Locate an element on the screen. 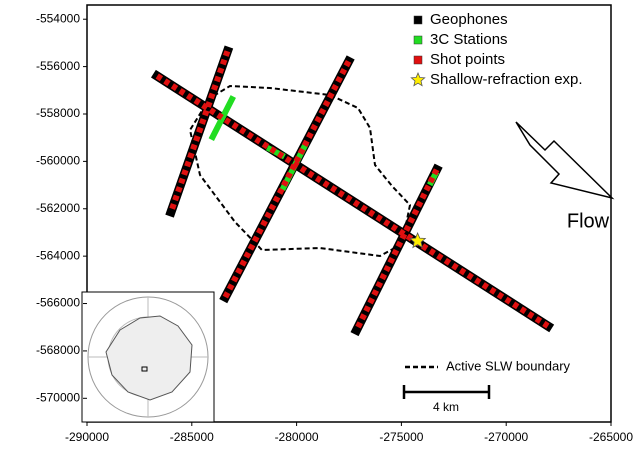  y-tick-label: -564000 is located at coordinates (58, 255).